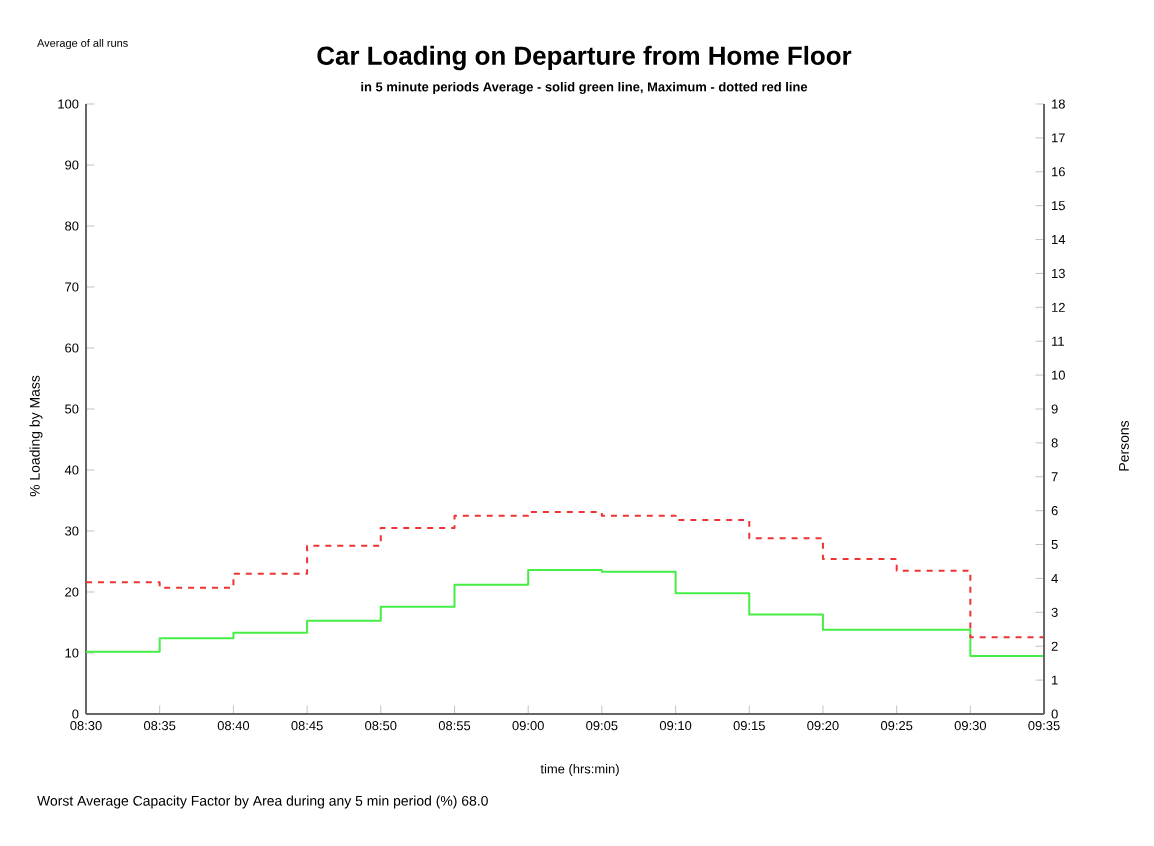 The image size is (1154, 846). I want to click on chart-title: Car Loading on Departure from Home Floor, so click(584, 58).